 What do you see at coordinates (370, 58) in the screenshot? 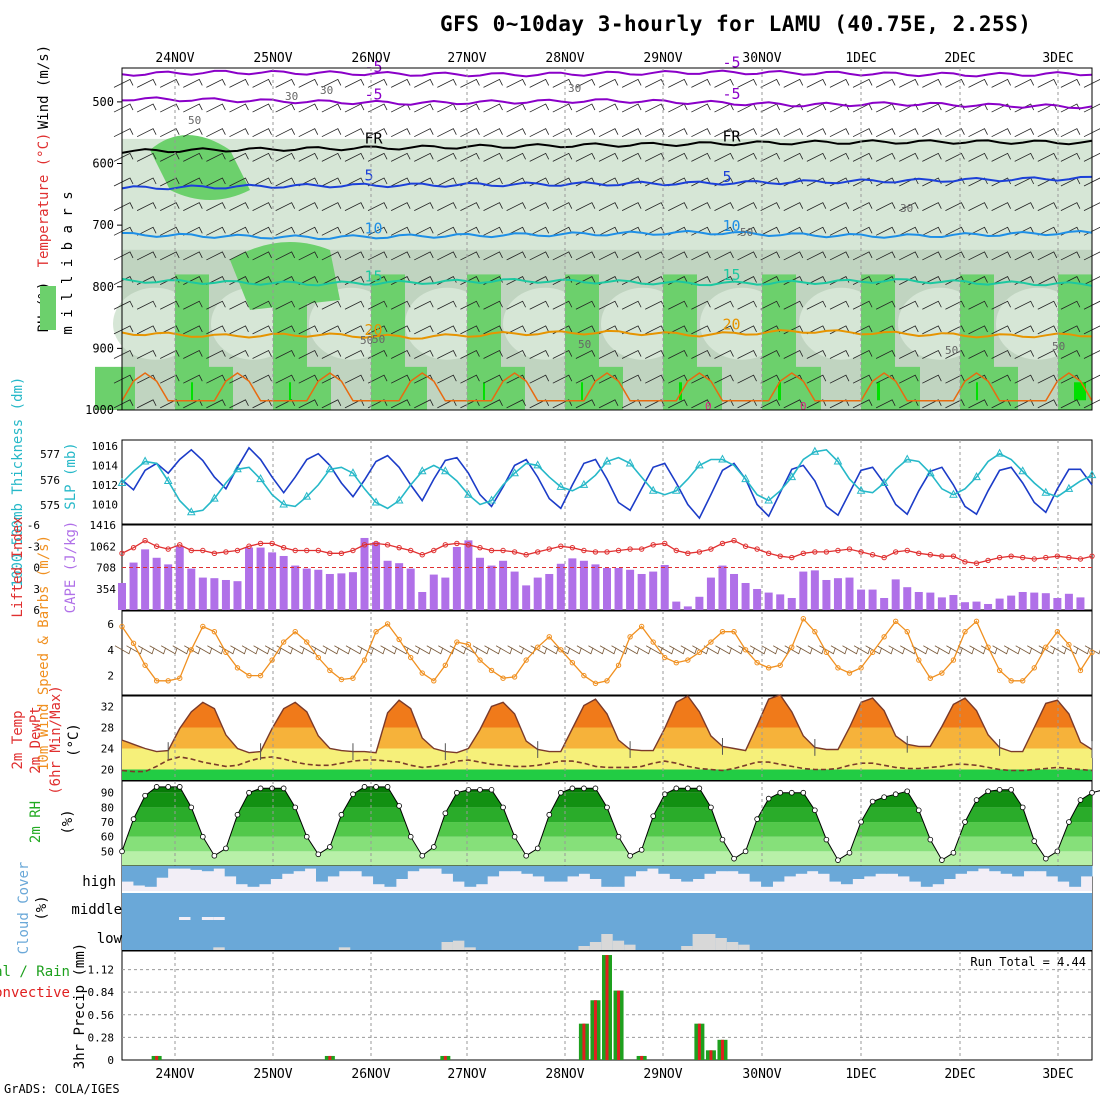
I see `x-date-label-top: 26NOV` at bounding box center [370, 58].